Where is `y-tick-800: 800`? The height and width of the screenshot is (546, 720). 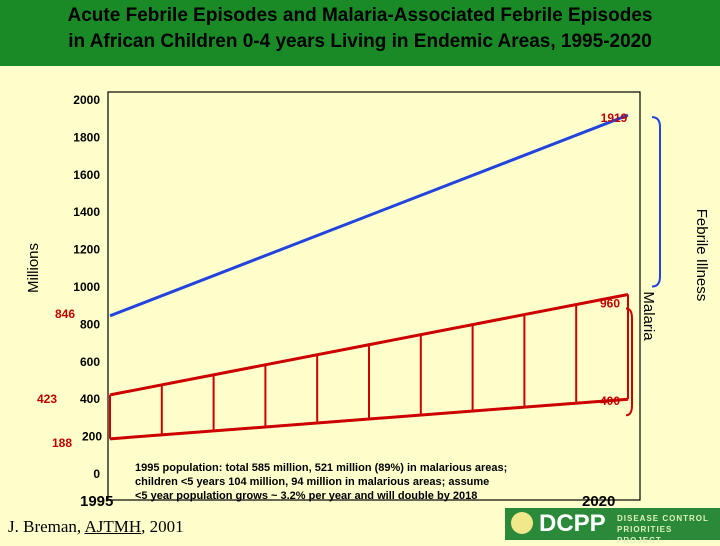
y-tick-800: 800 is located at coordinates (90, 324).